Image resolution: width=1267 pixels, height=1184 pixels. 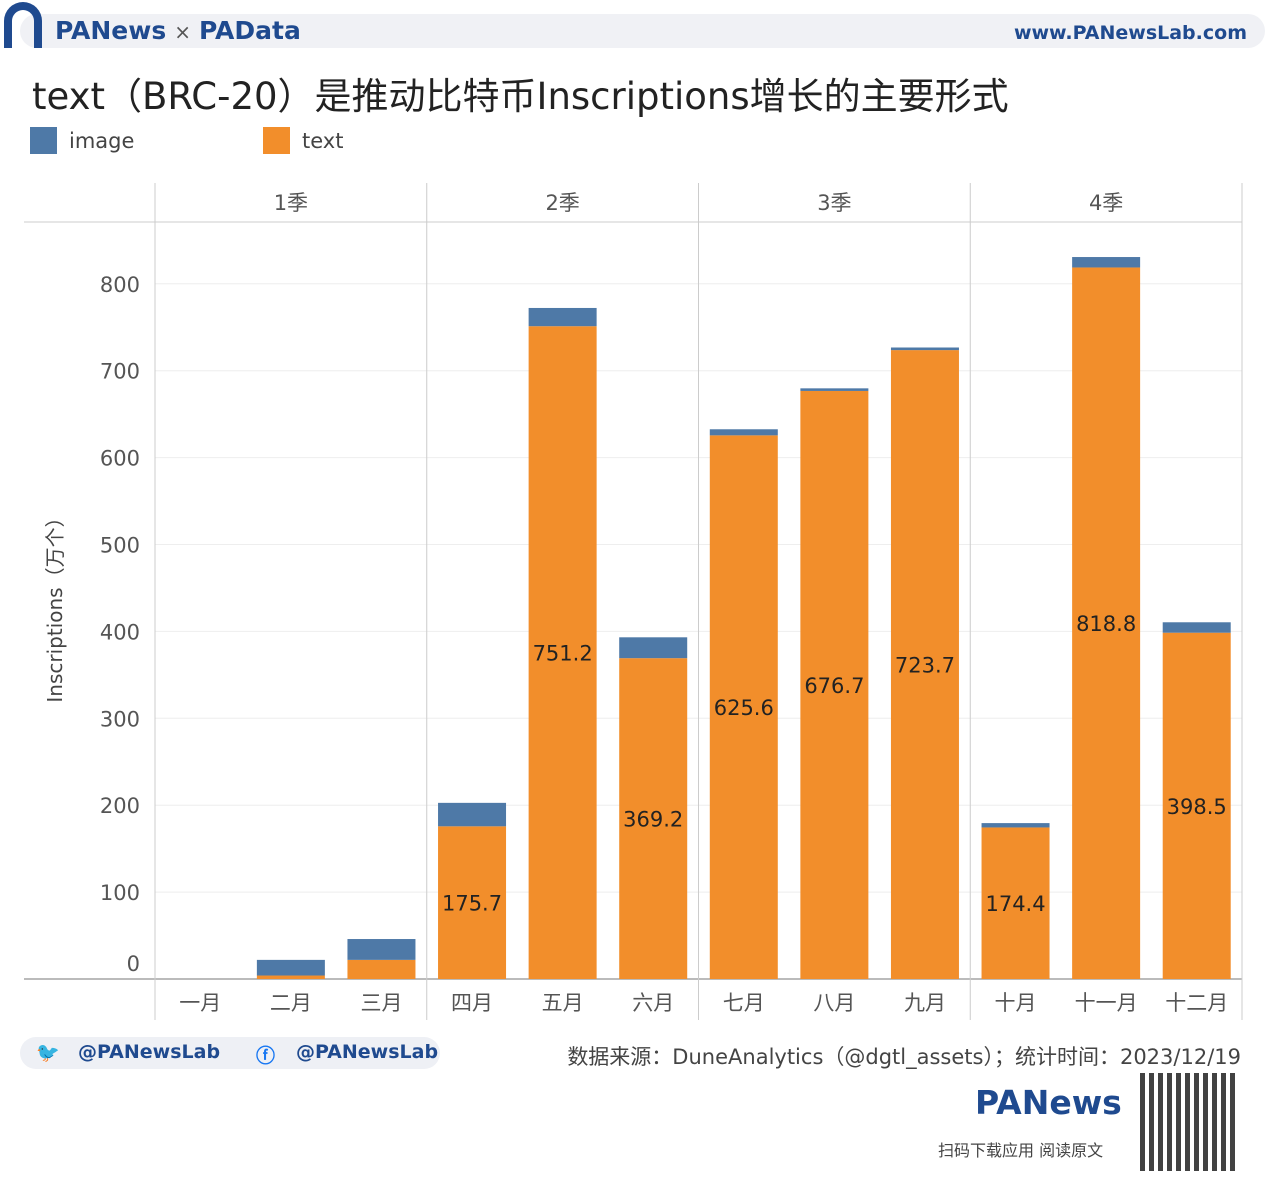 I want to click on data-label: 174.4, so click(x=1015, y=904).